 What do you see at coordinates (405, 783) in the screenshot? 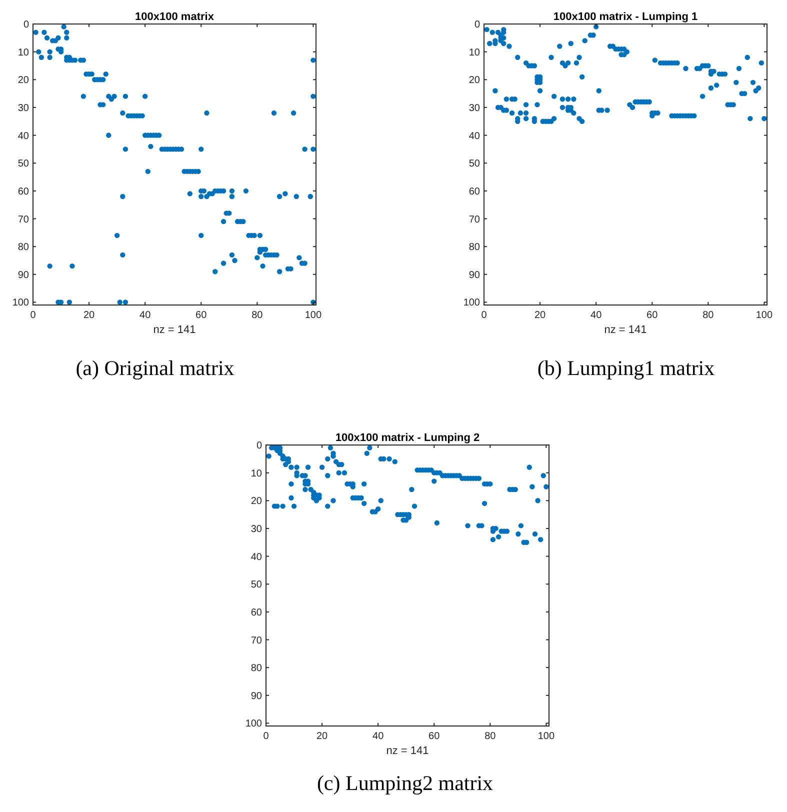
I see `text: (c) Lumping2 matrix` at bounding box center [405, 783].